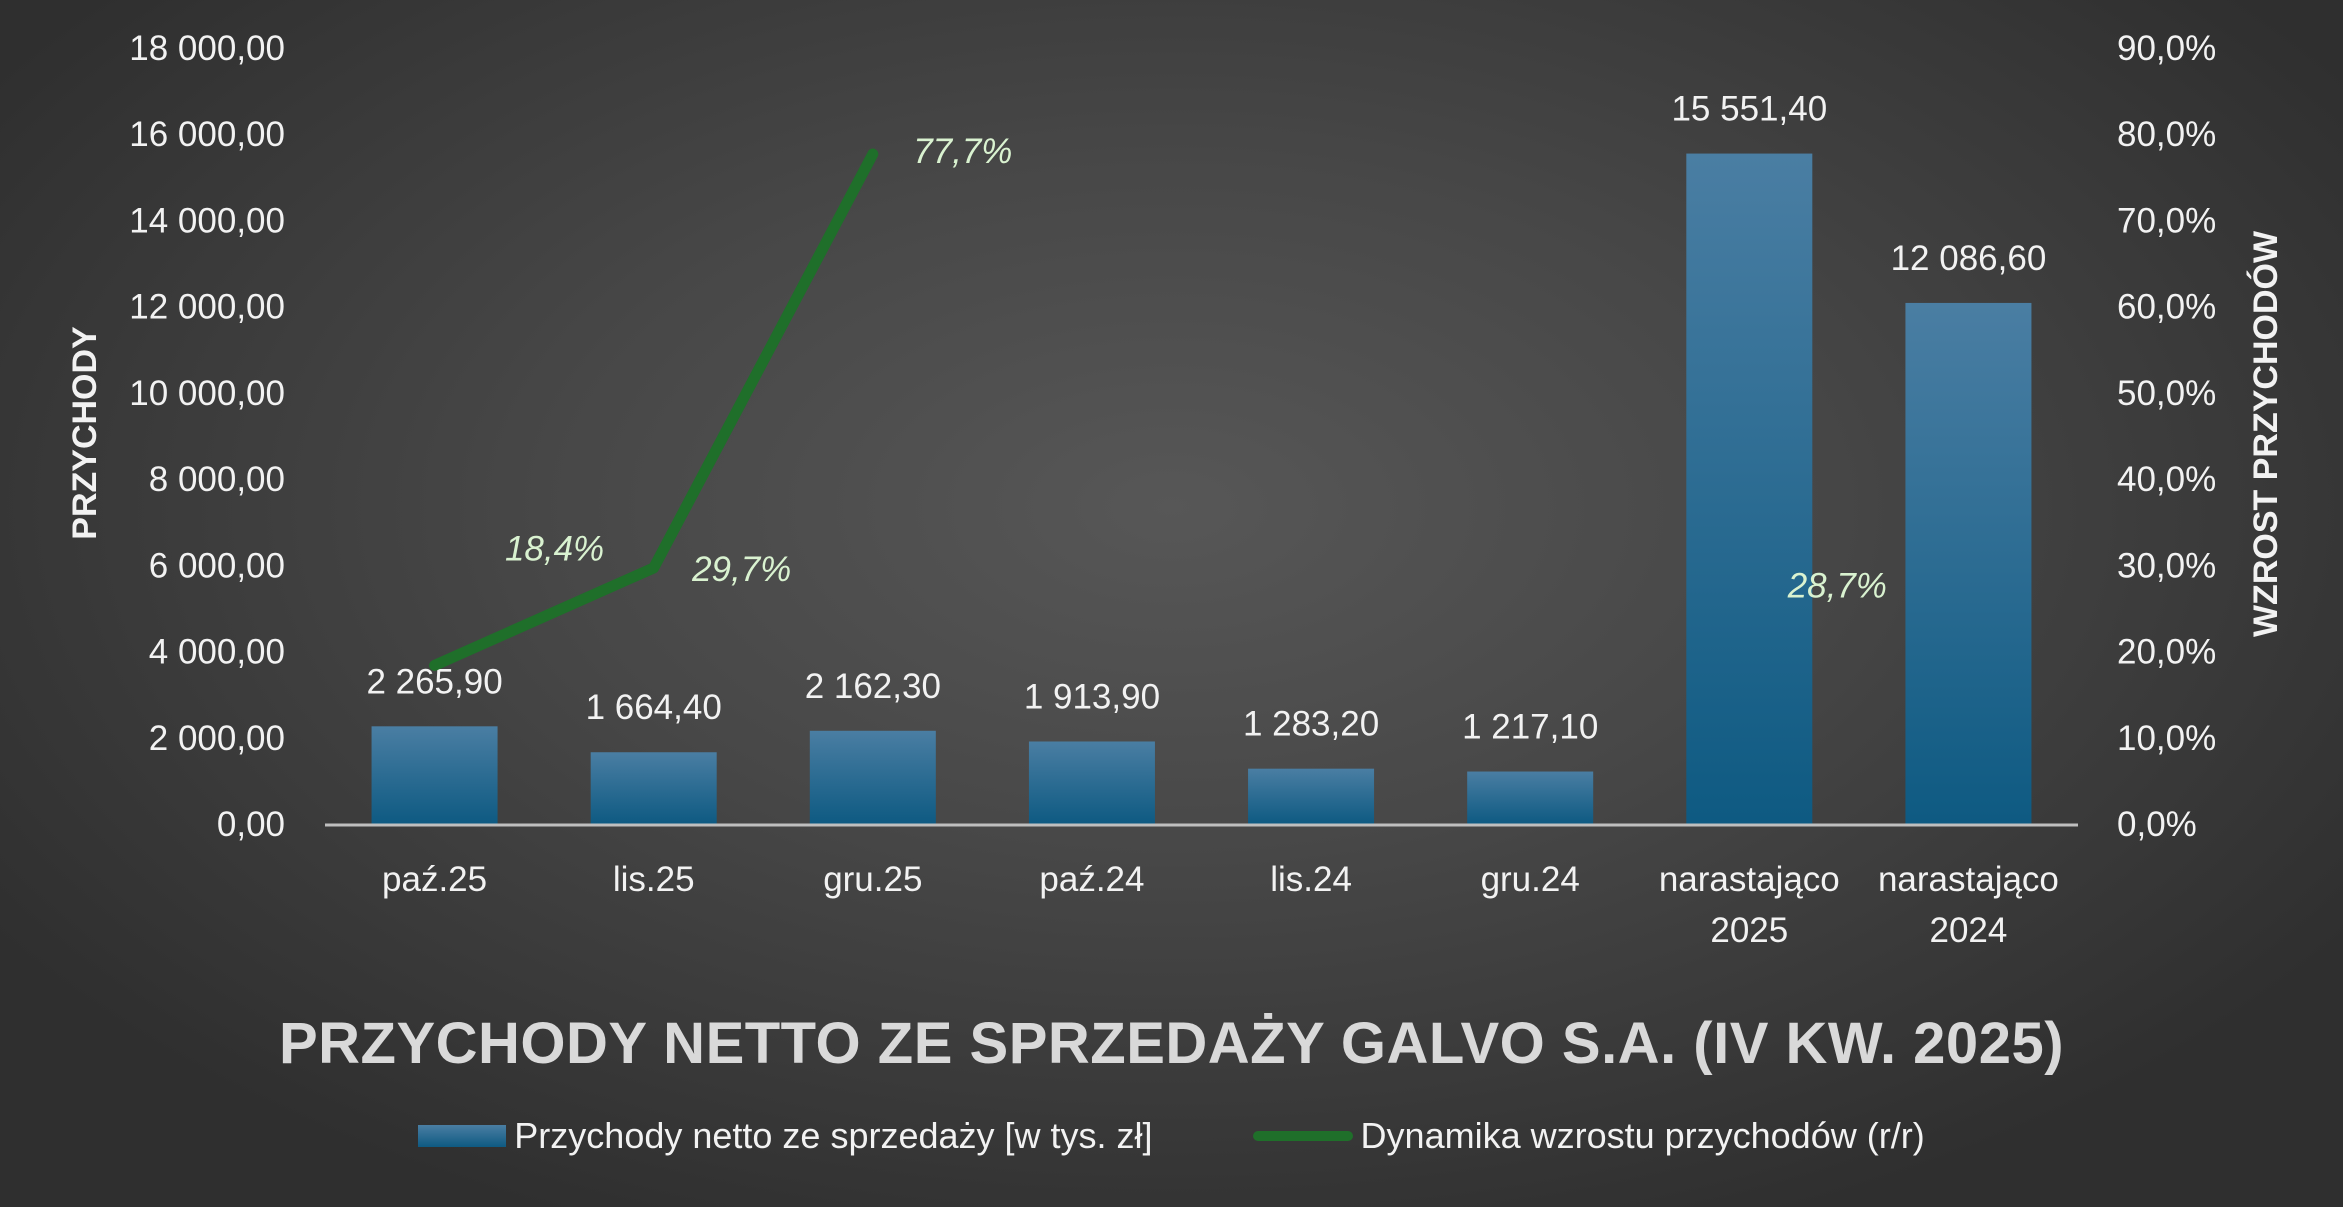  What do you see at coordinates (85, 433) in the screenshot?
I see `y-axis-title: PRZYCHODY` at bounding box center [85, 433].